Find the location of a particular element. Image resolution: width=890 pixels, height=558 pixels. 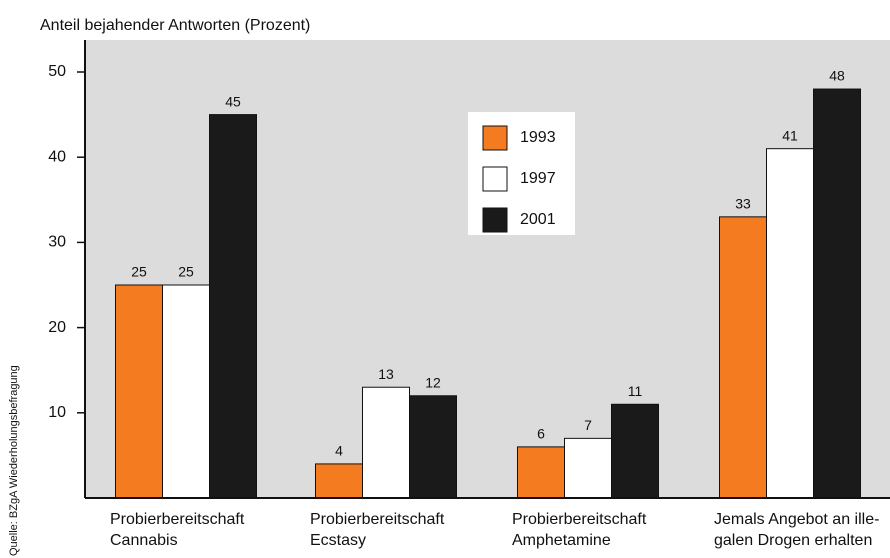

value-label: 41 is located at coordinates (790, 135).